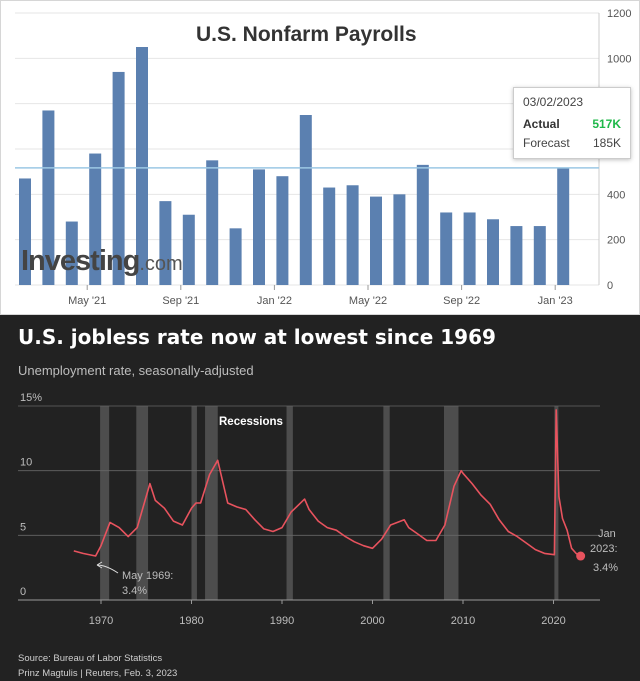 The height and width of the screenshot is (681, 640). Describe the element at coordinates (606, 124) in the screenshot. I see `tooltip-actual-value: 517K` at that location.